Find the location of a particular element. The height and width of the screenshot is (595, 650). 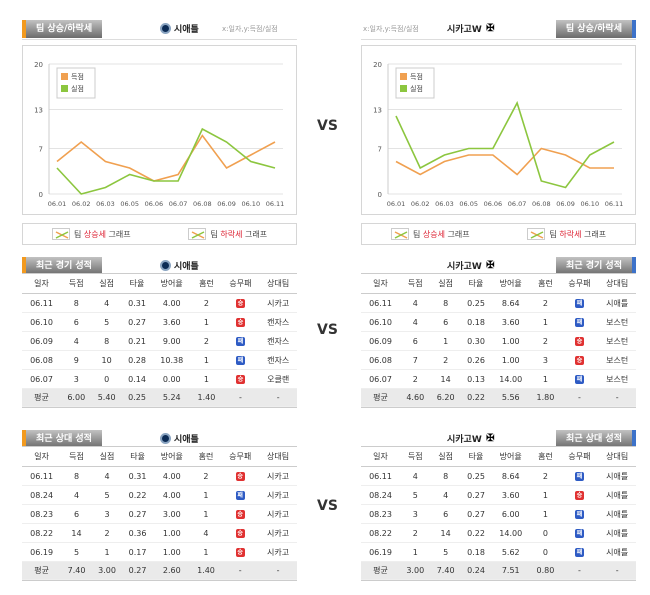

y-tick-label: 0 is located at coordinates (41, 195).